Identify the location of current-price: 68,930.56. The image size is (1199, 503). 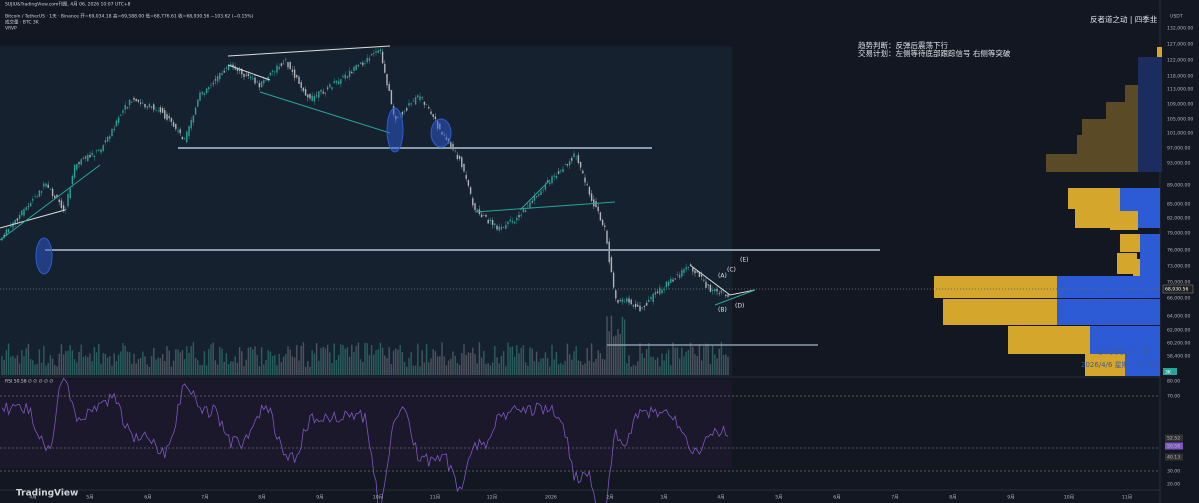
(1176, 290).